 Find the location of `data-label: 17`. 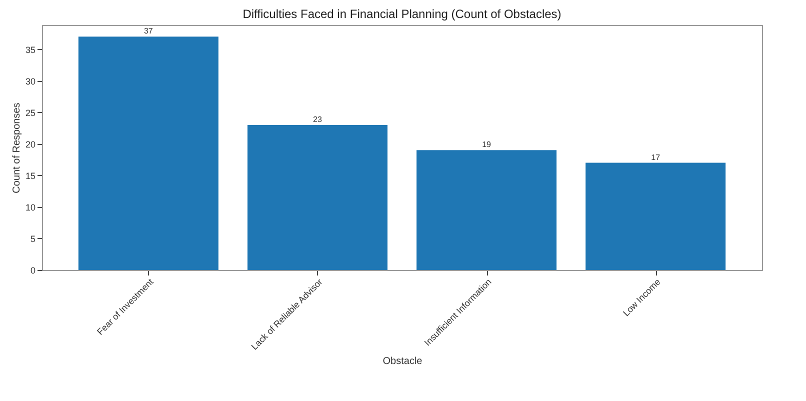

data-label: 17 is located at coordinates (656, 157).